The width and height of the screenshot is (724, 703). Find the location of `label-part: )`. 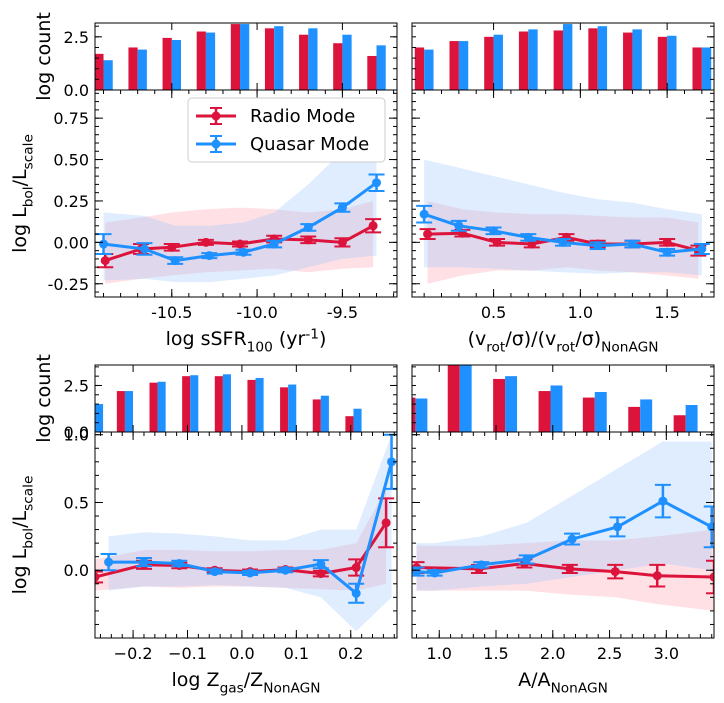

label-part: ) is located at coordinates (322, 339).